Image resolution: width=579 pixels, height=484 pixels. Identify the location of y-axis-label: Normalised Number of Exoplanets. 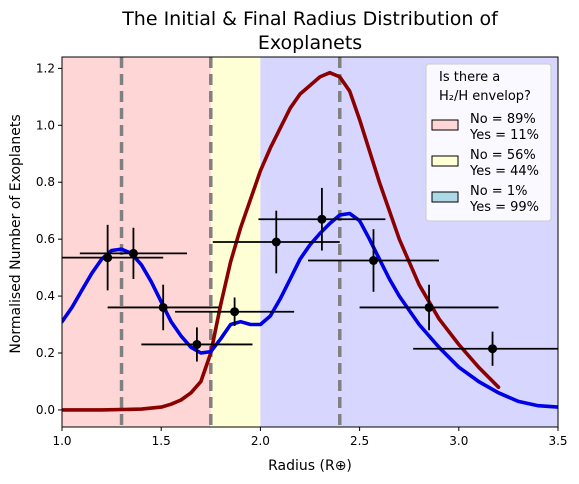
(16, 233).